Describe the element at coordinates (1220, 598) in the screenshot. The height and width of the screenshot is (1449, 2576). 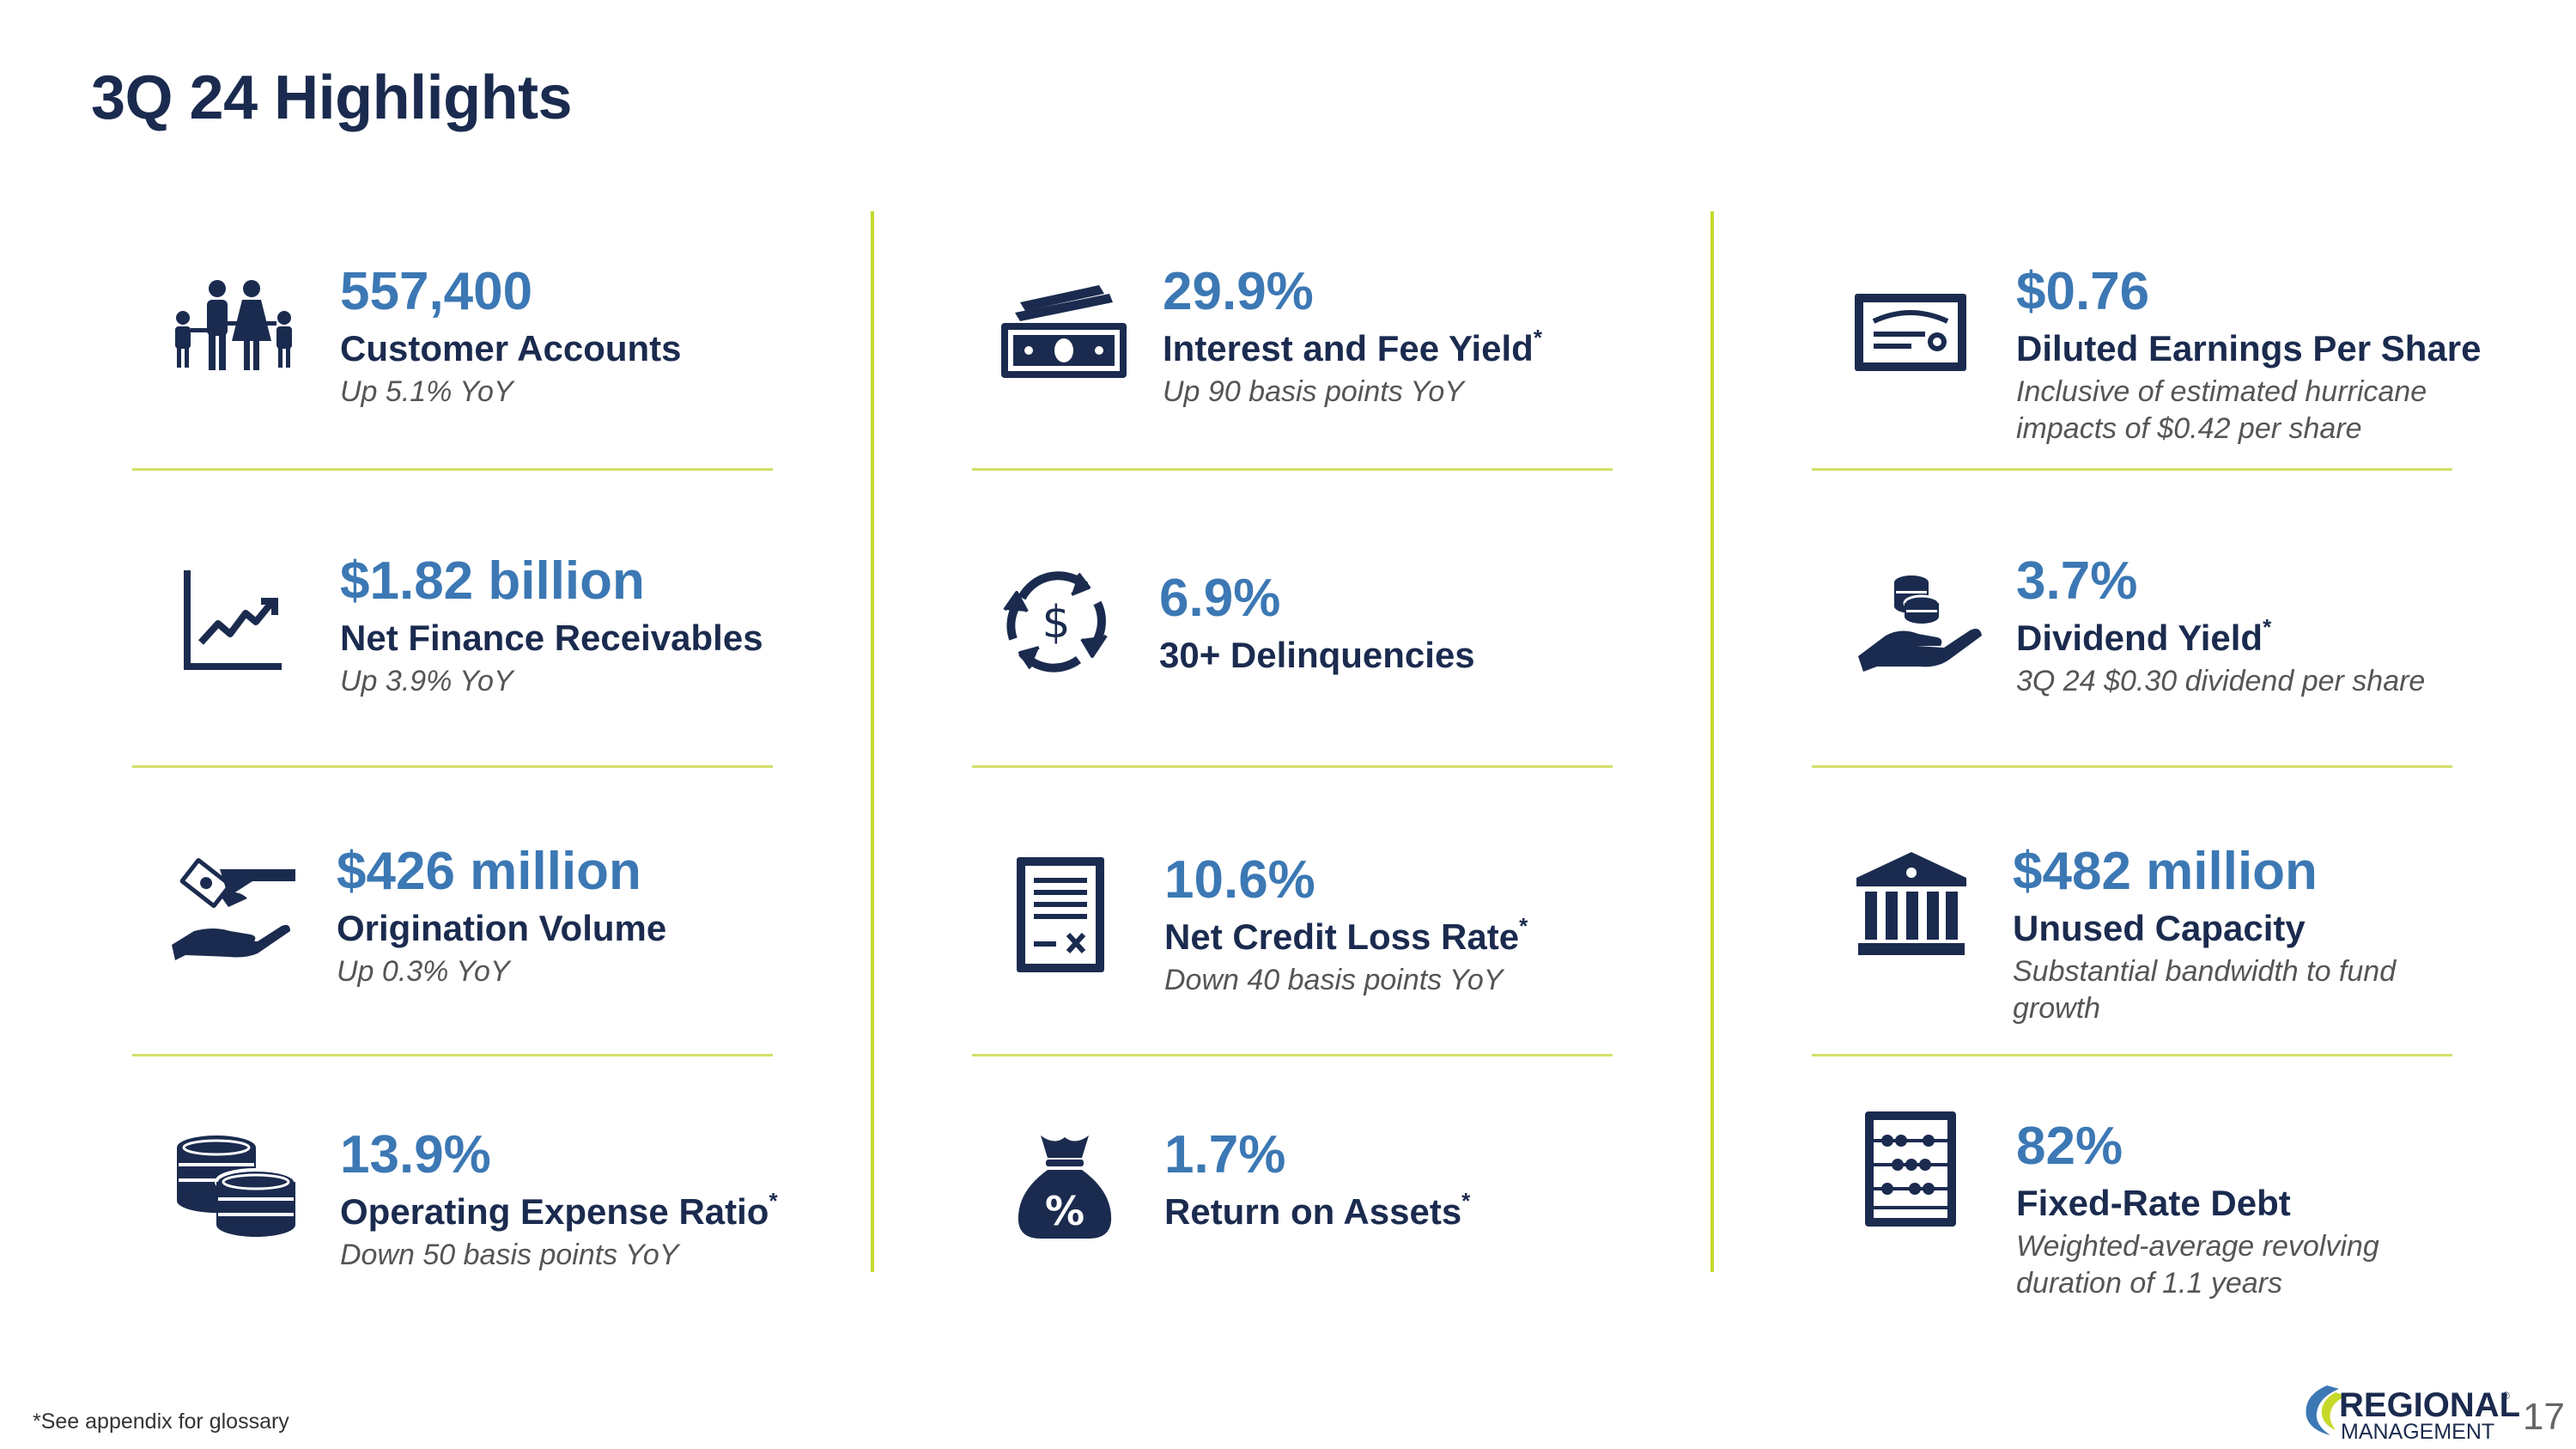
I see `kpi-value: 6.9%` at that location.